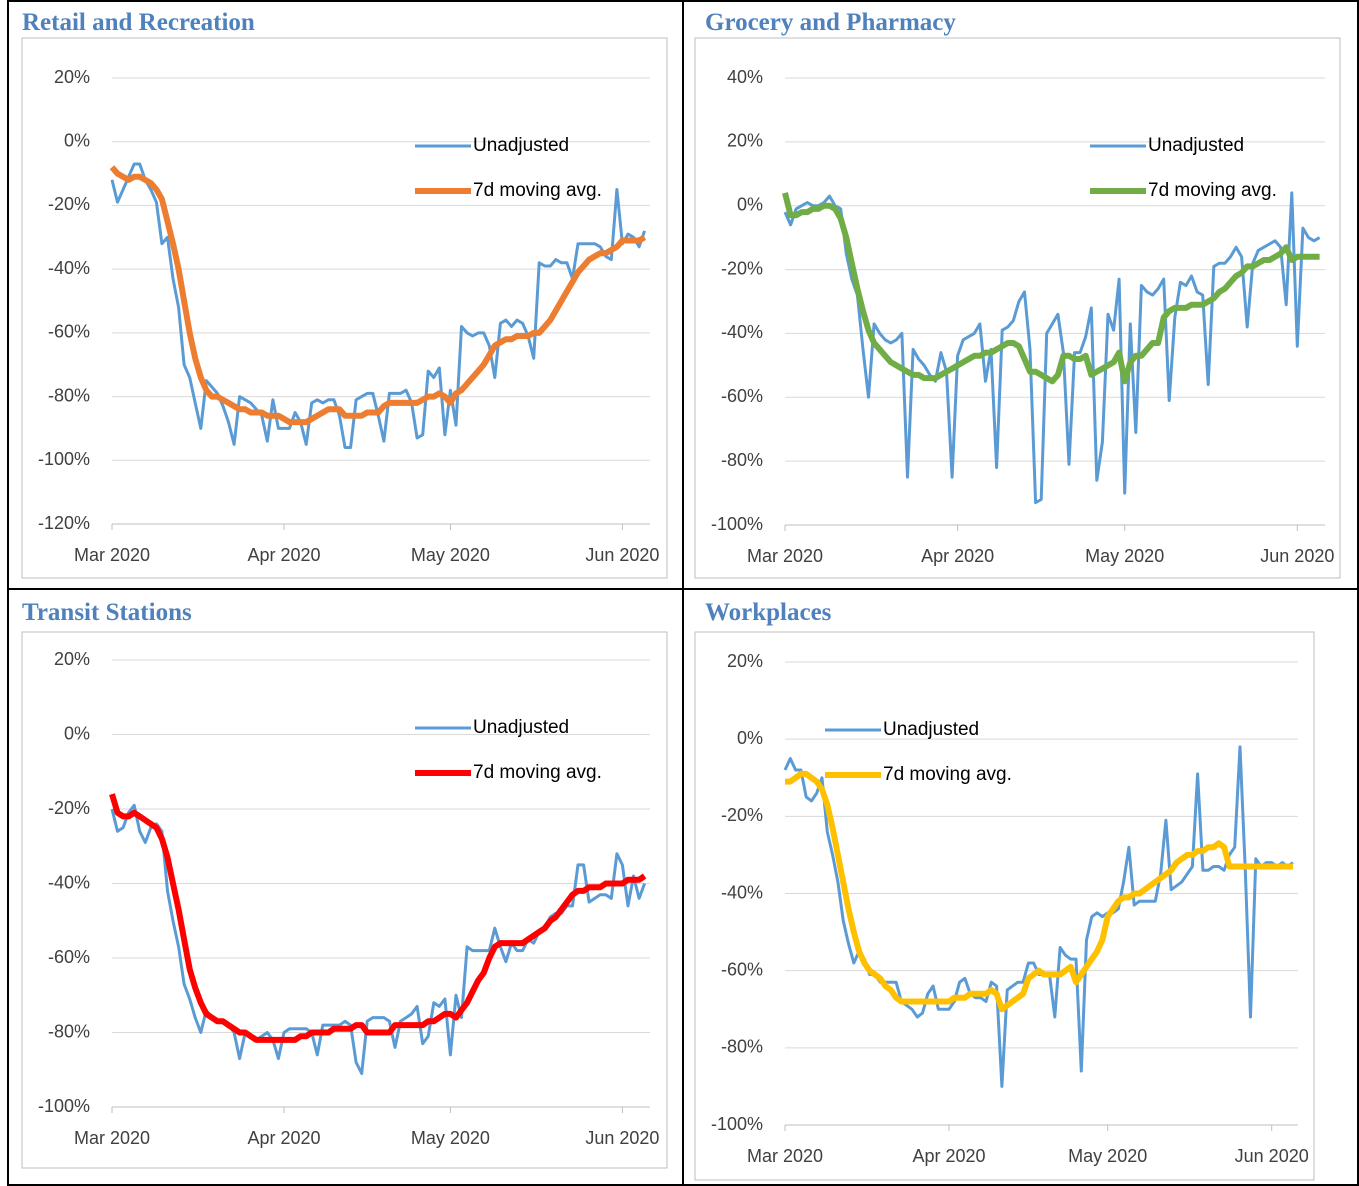 The width and height of the screenshot is (1359, 1186). I want to click on chart-title: Workplaces, so click(768, 612).